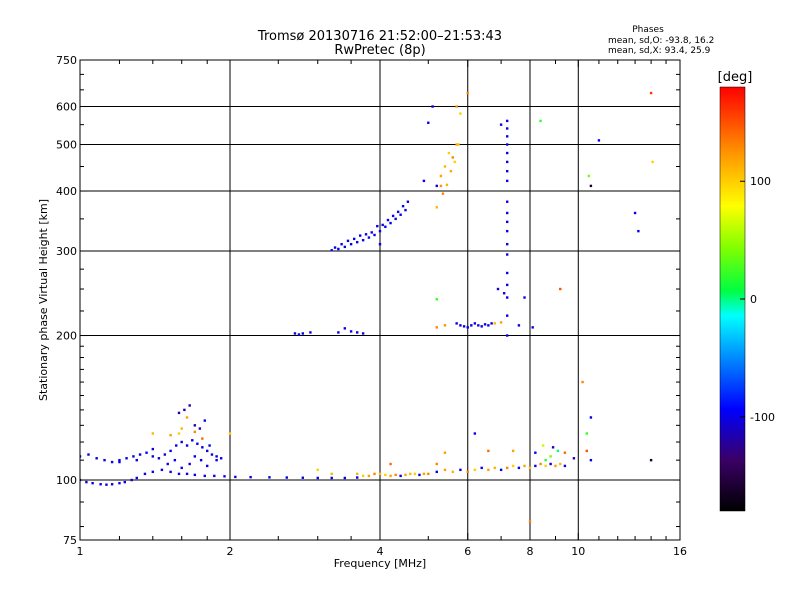 The image size is (800, 600). I want to click on x-tick-label: 16, so click(680, 551).